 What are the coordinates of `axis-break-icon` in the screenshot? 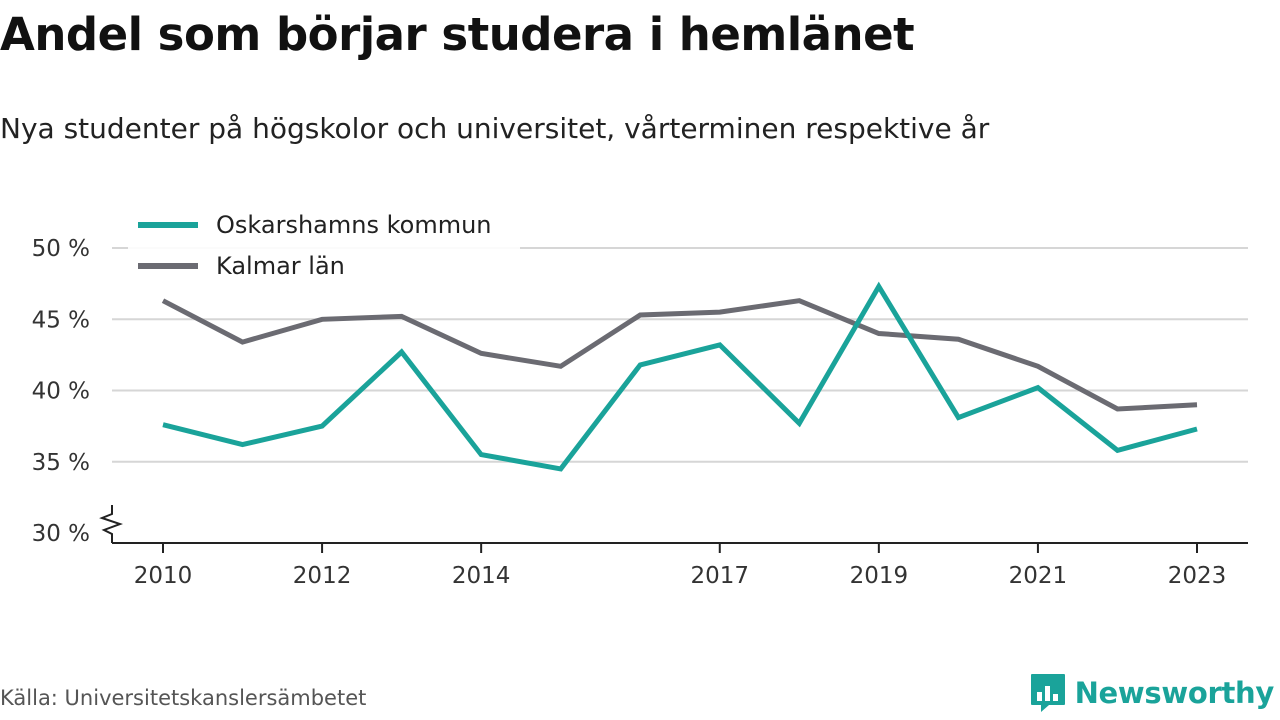 It's located at (111, 524).